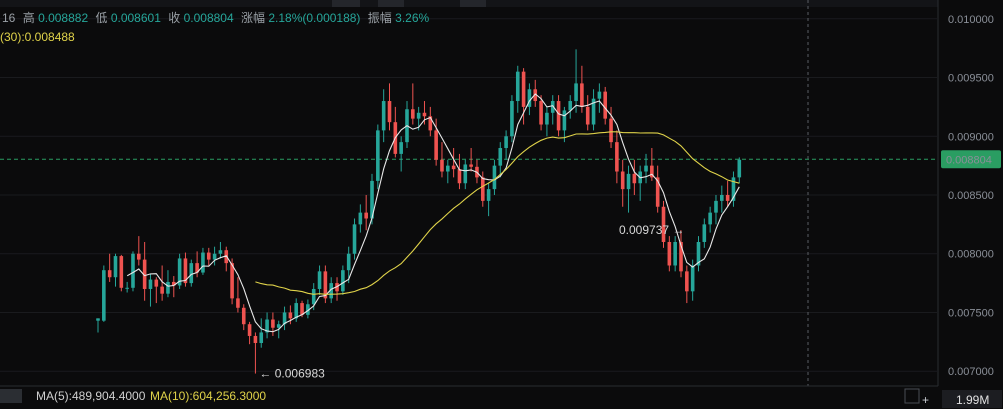 This screenshot has height=409, width=1003. I want to click on zoom-in-button: +, so click(925, 400).